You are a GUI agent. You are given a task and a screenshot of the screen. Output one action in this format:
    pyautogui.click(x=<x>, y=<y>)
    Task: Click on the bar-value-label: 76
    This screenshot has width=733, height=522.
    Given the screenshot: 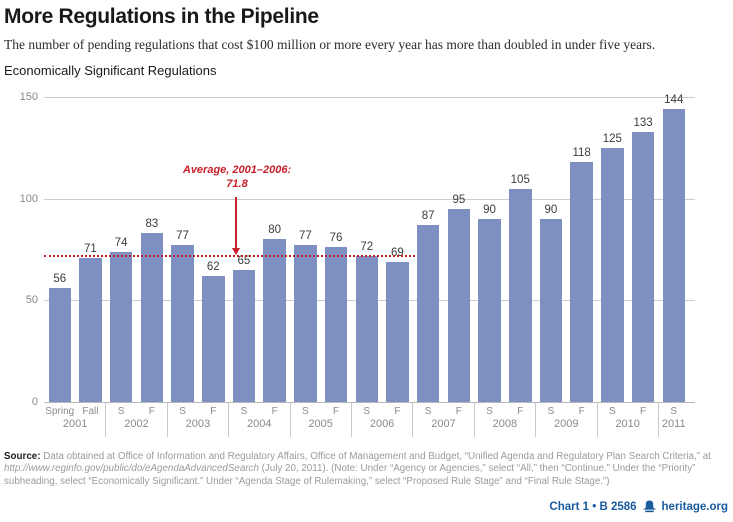 What is the action you would take?
    pyautogui.click(x=336, y=238)
    